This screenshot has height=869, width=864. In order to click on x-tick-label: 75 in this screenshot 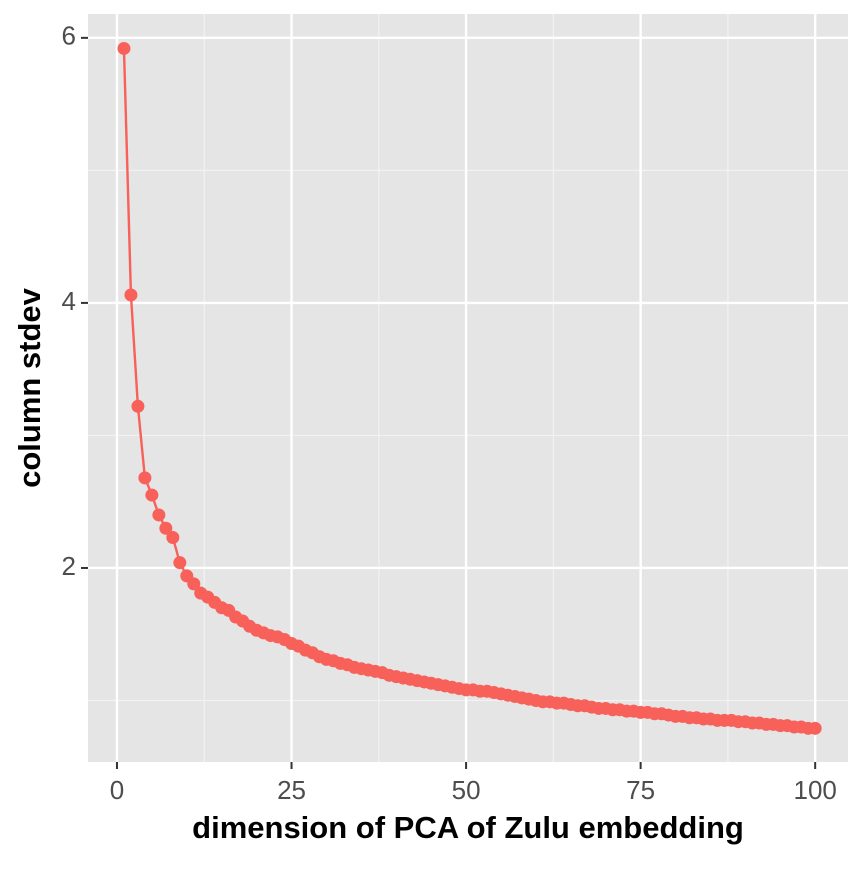, I will do `click(640, 790)`.